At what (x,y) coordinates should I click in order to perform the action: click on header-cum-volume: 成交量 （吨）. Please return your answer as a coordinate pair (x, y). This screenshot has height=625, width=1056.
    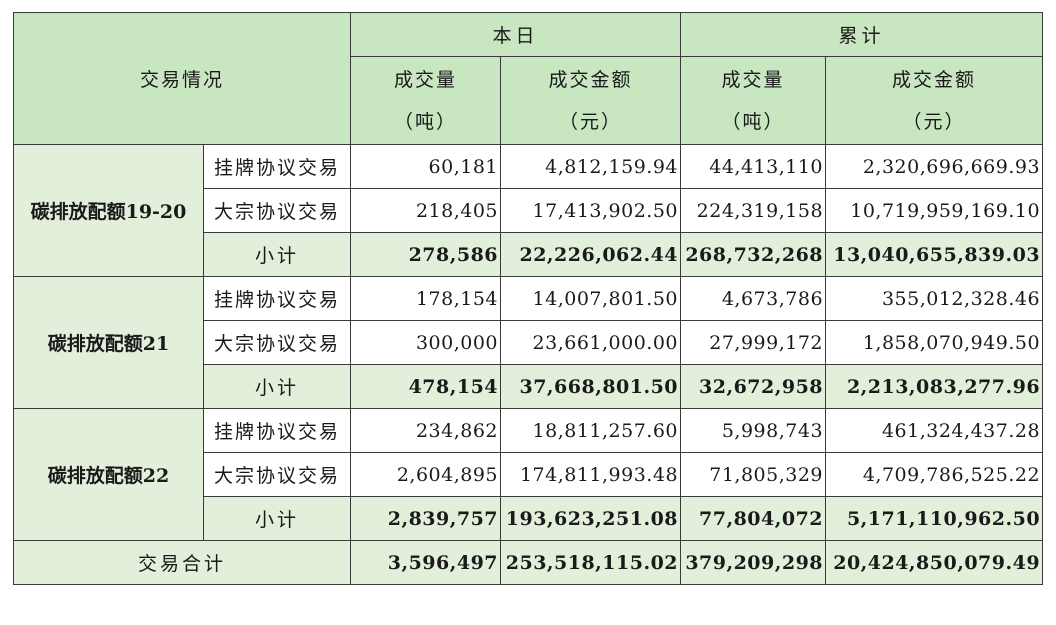
    Looking at the image, I should click on (753, 100).